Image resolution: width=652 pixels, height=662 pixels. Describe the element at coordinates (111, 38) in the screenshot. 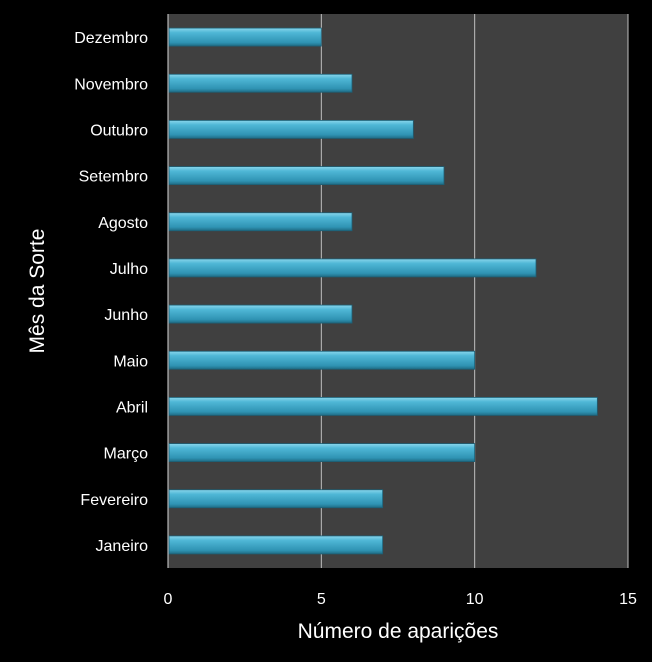

I see `y-tick-label: Dezembro` at that location.